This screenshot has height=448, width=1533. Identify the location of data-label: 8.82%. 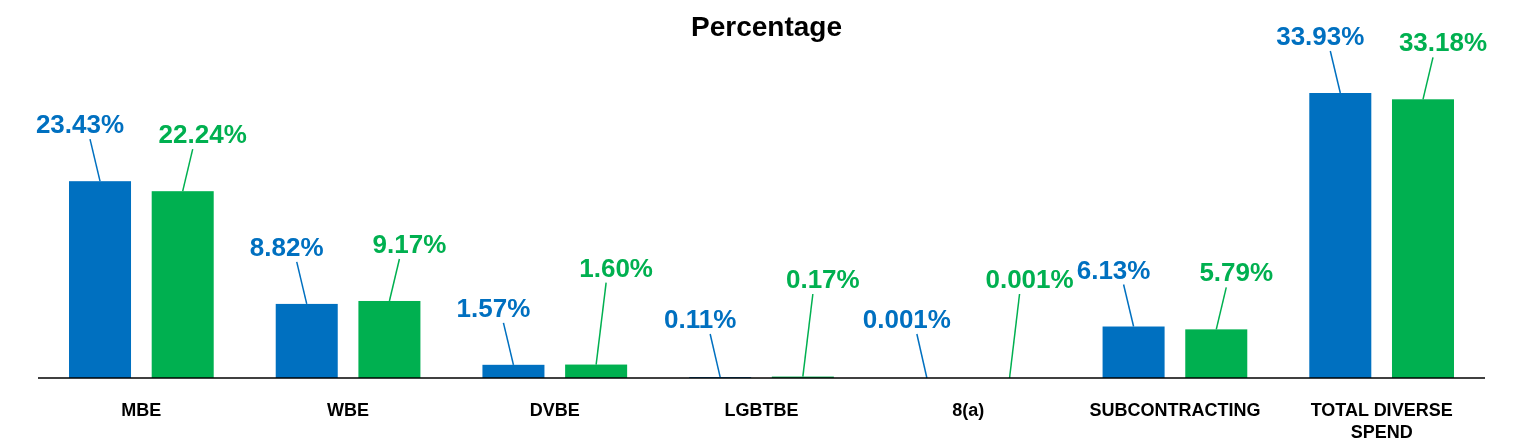
(286, 246).